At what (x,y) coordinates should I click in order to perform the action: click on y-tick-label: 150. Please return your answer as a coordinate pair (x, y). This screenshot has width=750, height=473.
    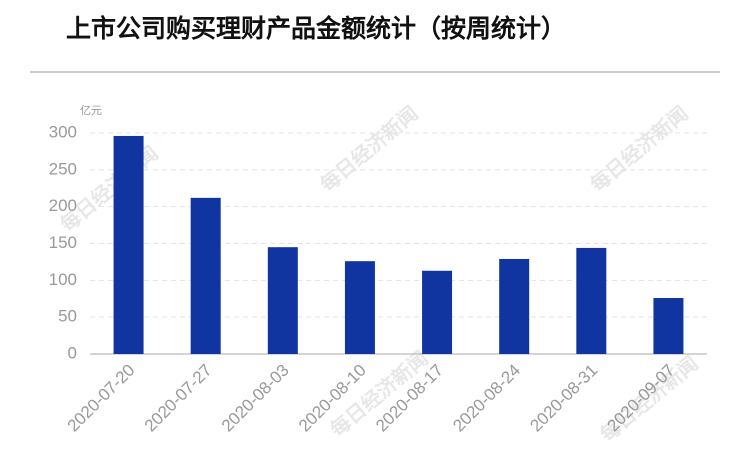
    Looking at the image, I should click on (63, 242).